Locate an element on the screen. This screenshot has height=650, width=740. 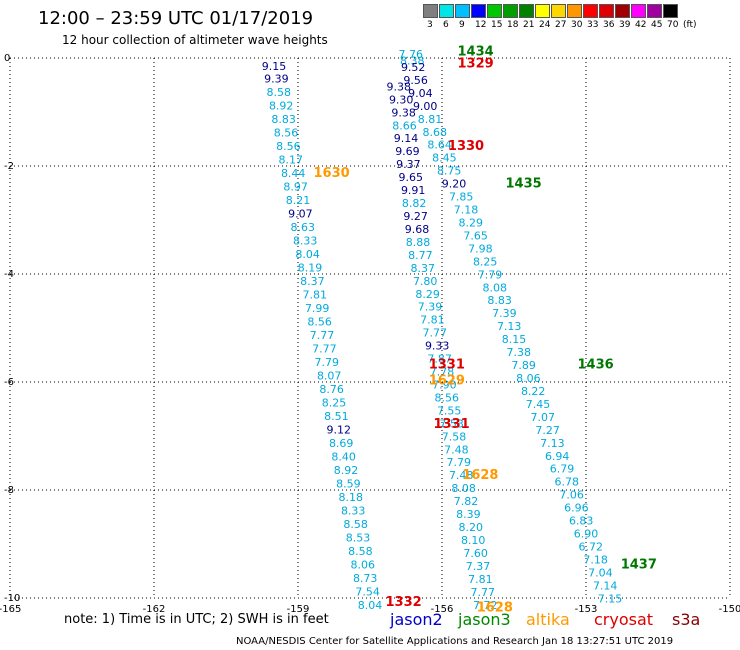
legend-label: 21 is located at coordinates (529, 25).